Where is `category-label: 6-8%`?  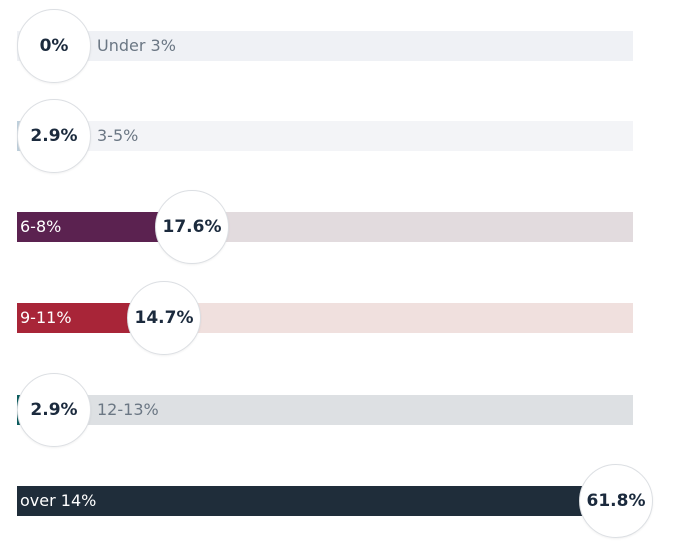
category-label: 6-8% is located at coordinates (41, 226).